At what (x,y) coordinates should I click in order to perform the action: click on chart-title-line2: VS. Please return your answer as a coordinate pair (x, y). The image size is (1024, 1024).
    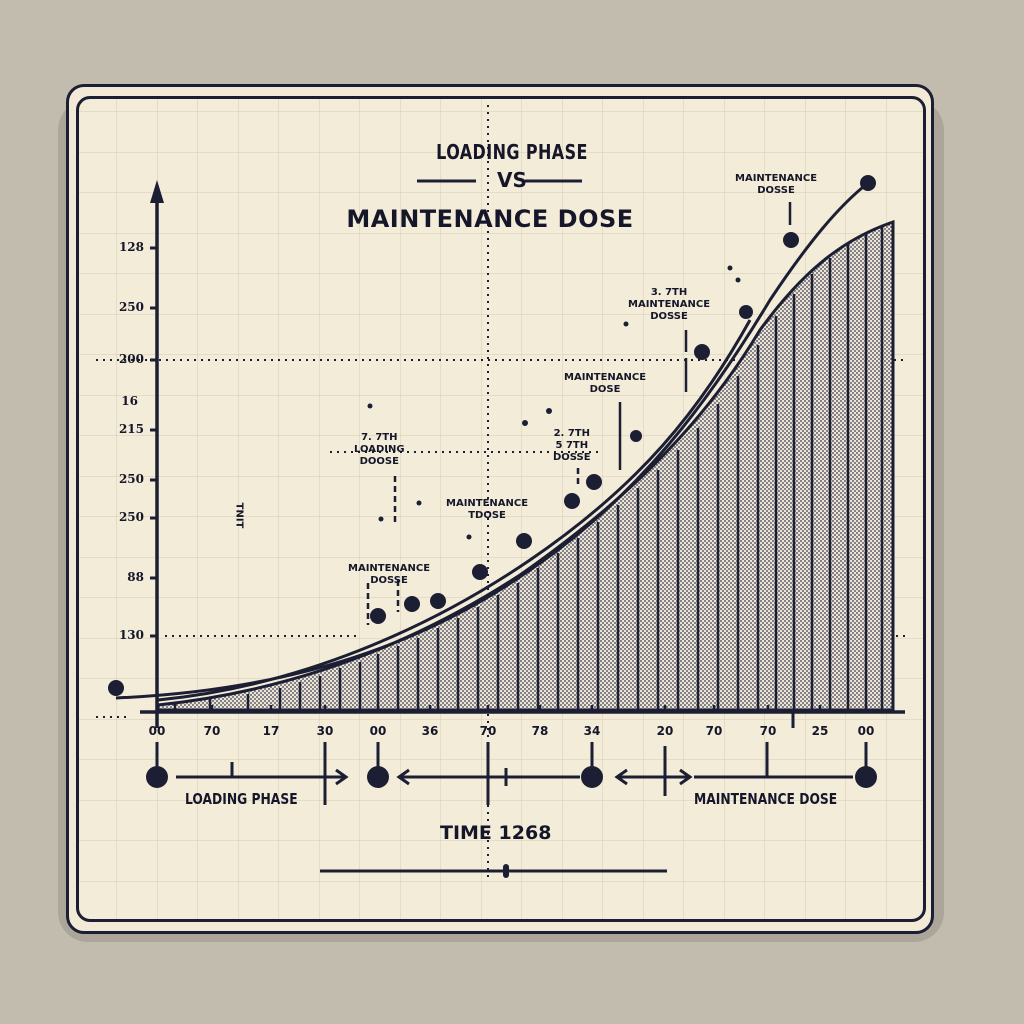
    Looking at the image, I should click on (512, 180).